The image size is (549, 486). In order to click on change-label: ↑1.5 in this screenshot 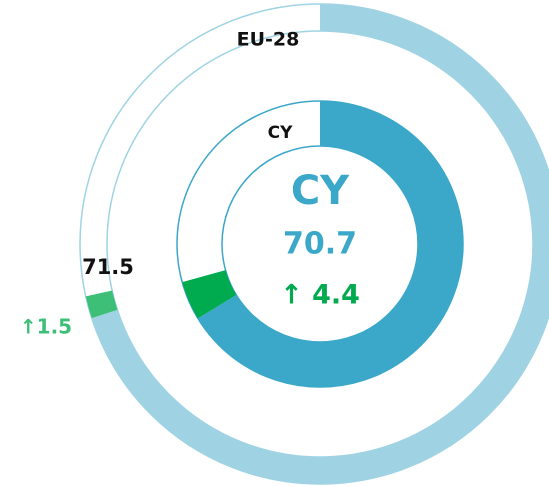, I will do `click(46, 327)`.